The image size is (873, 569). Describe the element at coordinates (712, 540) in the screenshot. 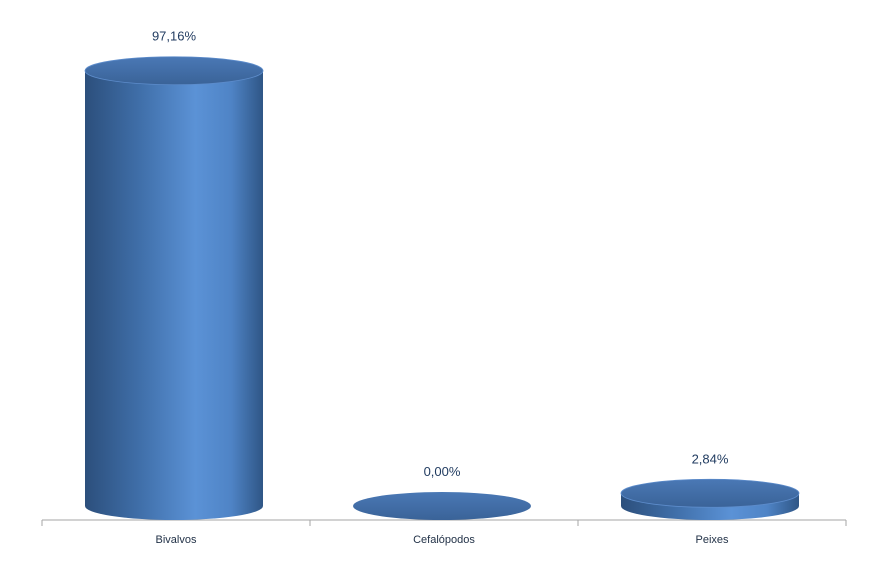

I see `x-tick-label: Peixes` at that location.